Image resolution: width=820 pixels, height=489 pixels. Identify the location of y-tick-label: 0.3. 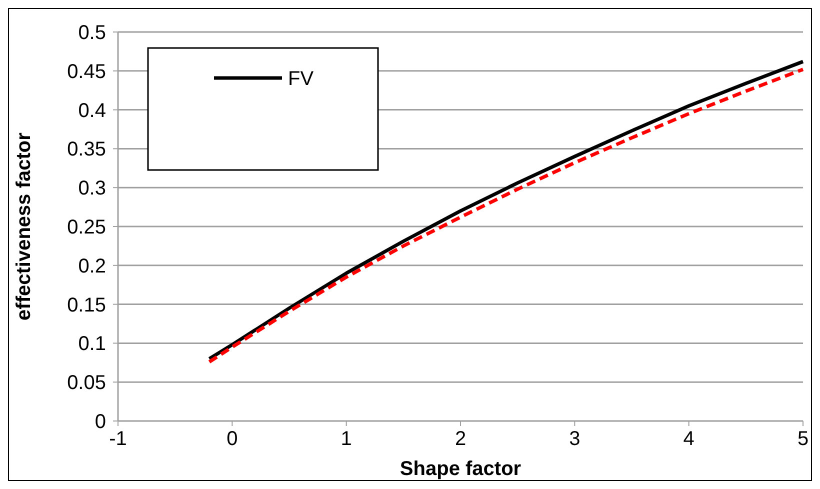
(92, 189).